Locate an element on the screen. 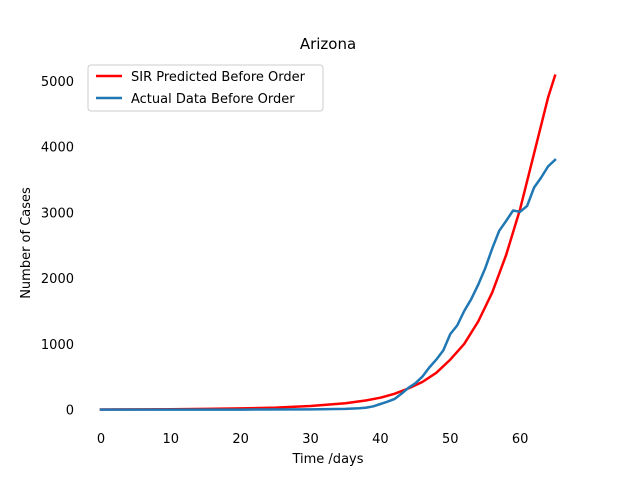 This screenshot has width=640, height=480. legend-label-sir-predicted: SIR Predicted Before Order is located at coordinates (218, 77).